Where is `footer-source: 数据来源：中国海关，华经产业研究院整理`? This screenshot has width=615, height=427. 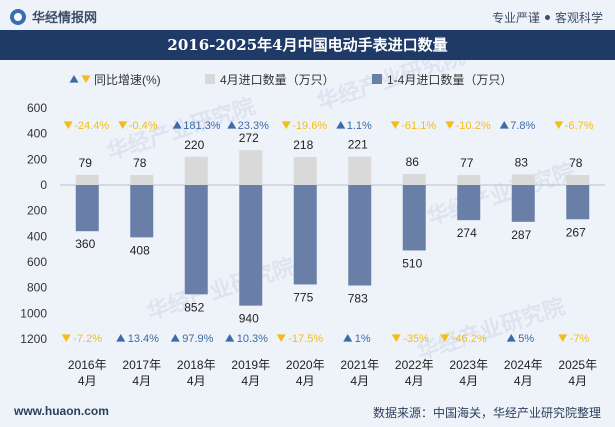 footer-source: 数据来源：中国海关，华经产业研究院整理 is located at coordinates (486, 413).